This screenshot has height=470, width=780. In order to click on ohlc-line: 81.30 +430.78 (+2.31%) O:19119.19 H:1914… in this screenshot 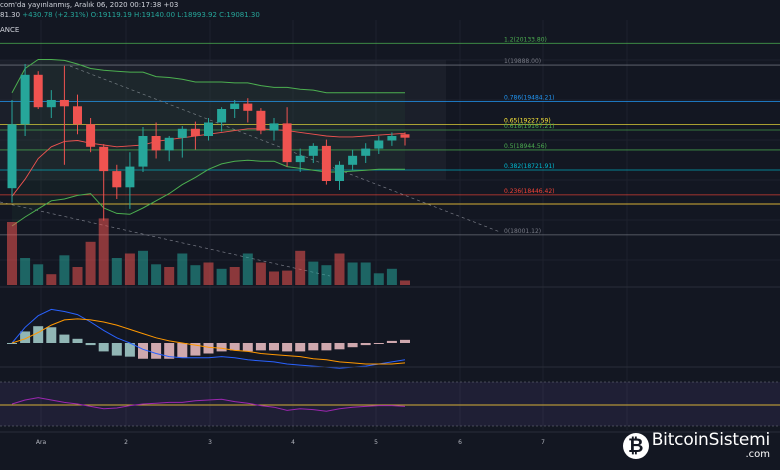, I will do `click(130, 15)`.